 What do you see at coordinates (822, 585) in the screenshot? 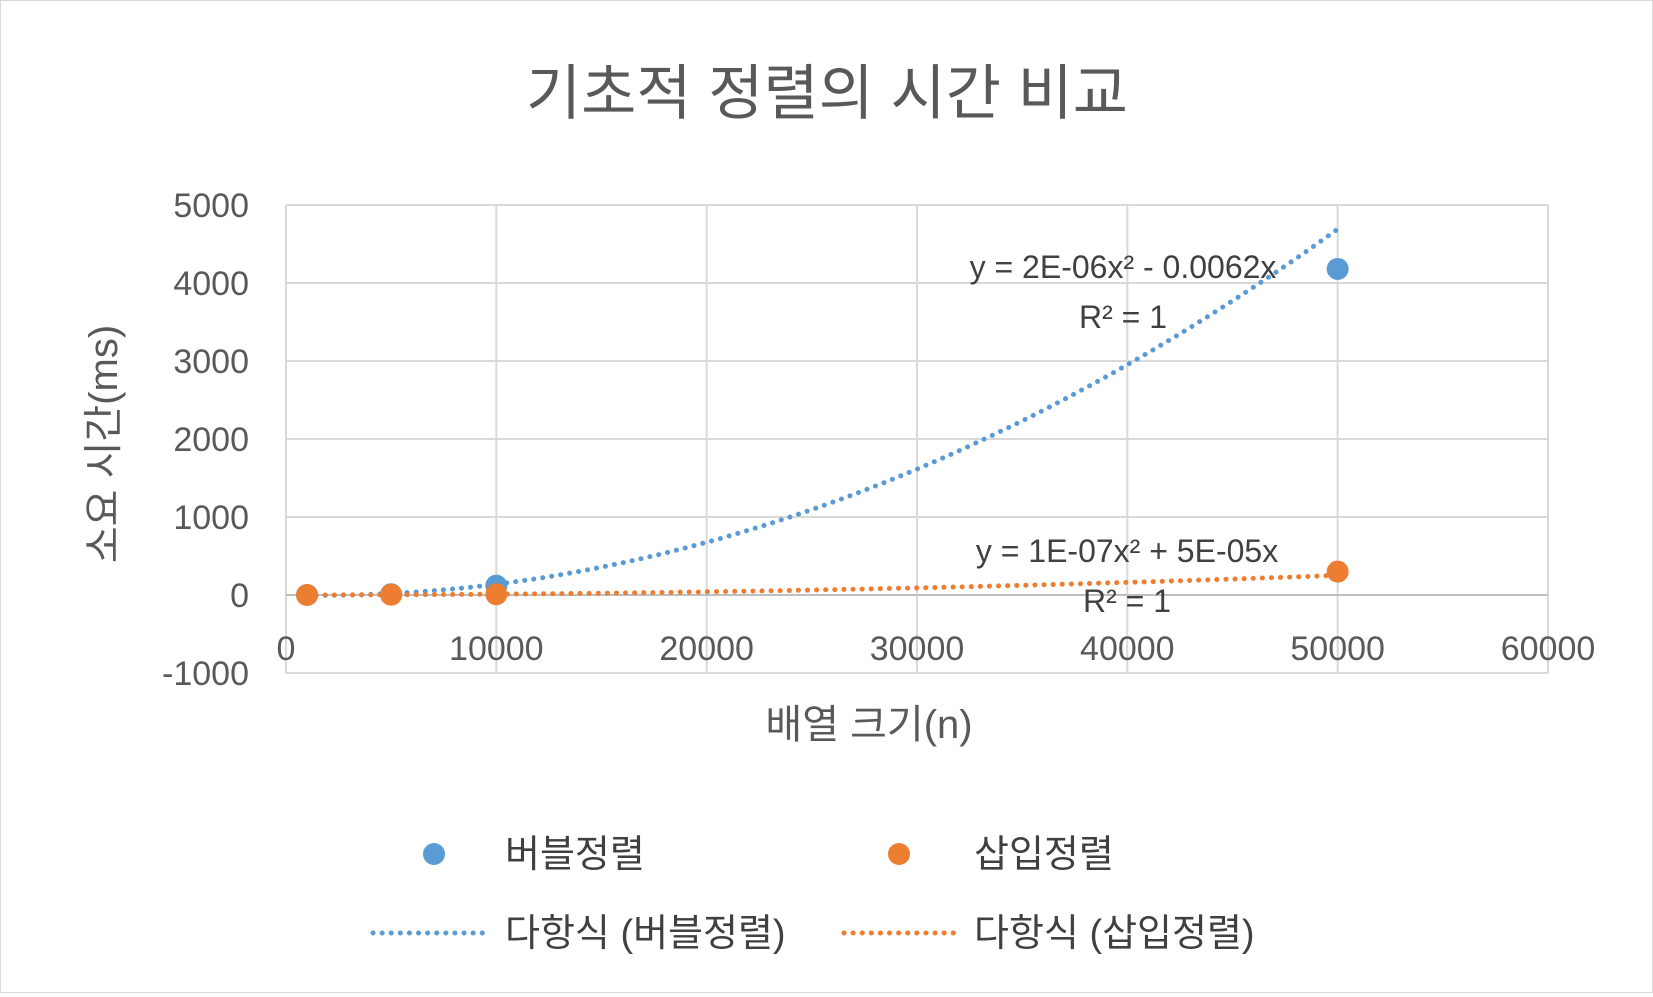
I see `trendline-insertion` at bounding box center [822, 585].